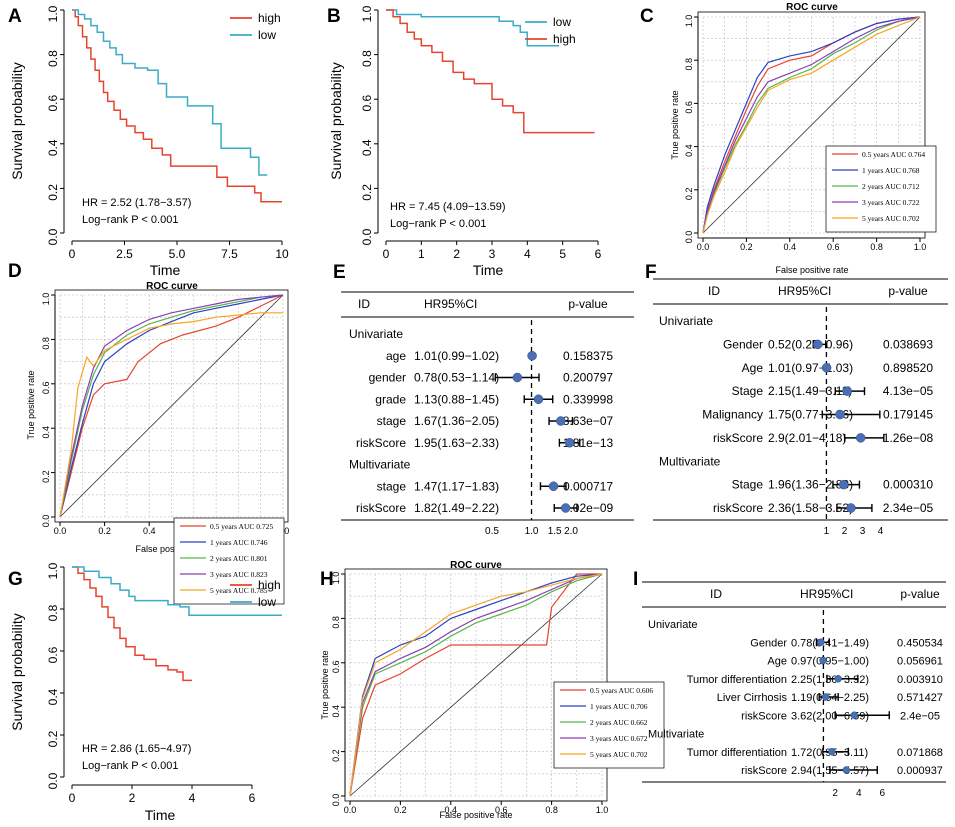 The height and width of the screenshot is (827, 955). I want to click on legend-label: 1 years AUC 0.706, so click(619, 706).